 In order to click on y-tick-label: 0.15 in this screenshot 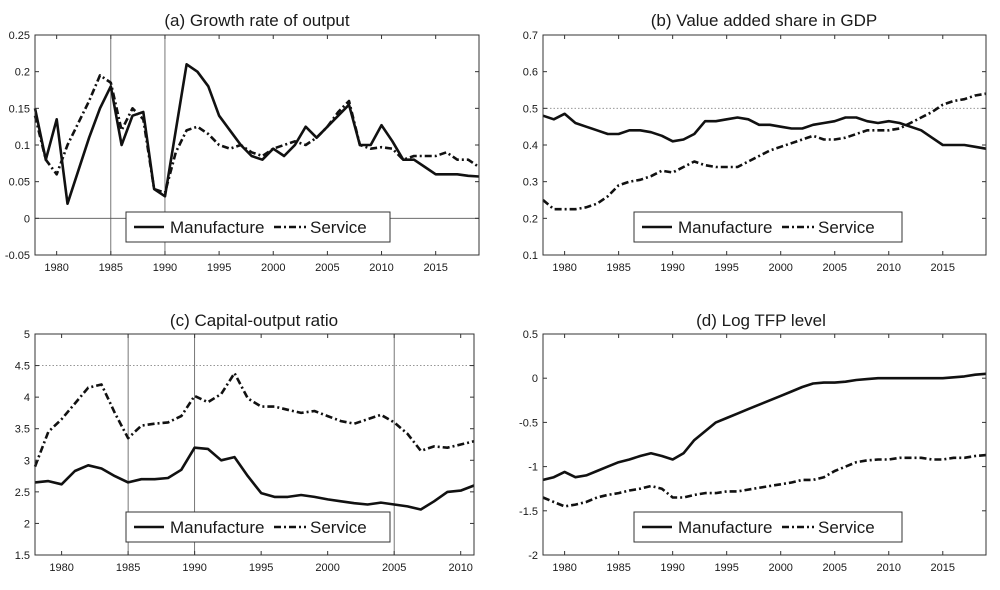, I will do `click(19, 109)`.